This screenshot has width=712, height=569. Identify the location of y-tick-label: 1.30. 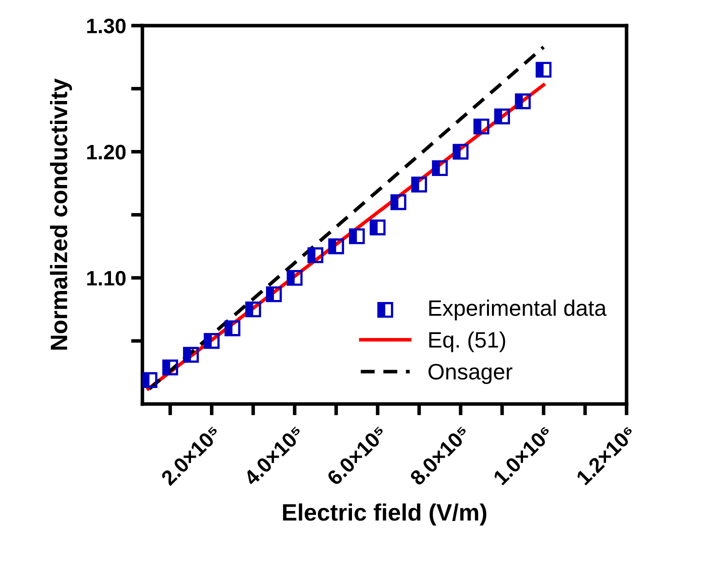
(106, 26).